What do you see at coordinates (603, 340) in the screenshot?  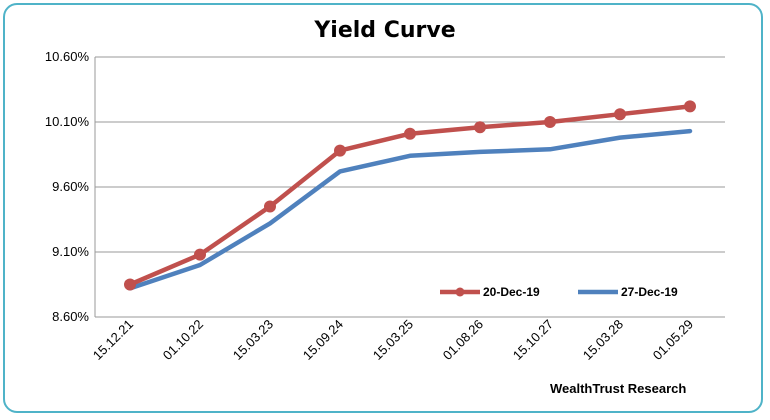 I see `x-tick-label: 15.03.28` at bounding box center [603, 340].